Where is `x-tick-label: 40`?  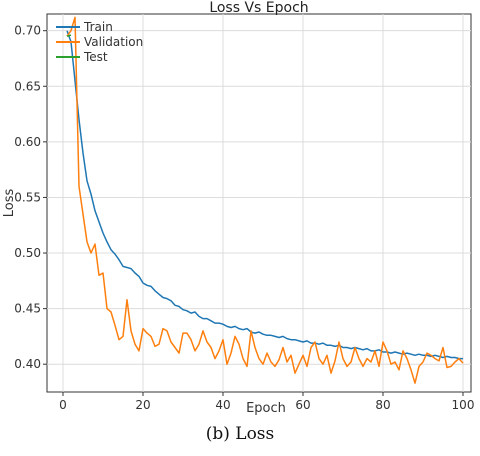 x-tick-label: 40 is located at coordinates (222, 405).